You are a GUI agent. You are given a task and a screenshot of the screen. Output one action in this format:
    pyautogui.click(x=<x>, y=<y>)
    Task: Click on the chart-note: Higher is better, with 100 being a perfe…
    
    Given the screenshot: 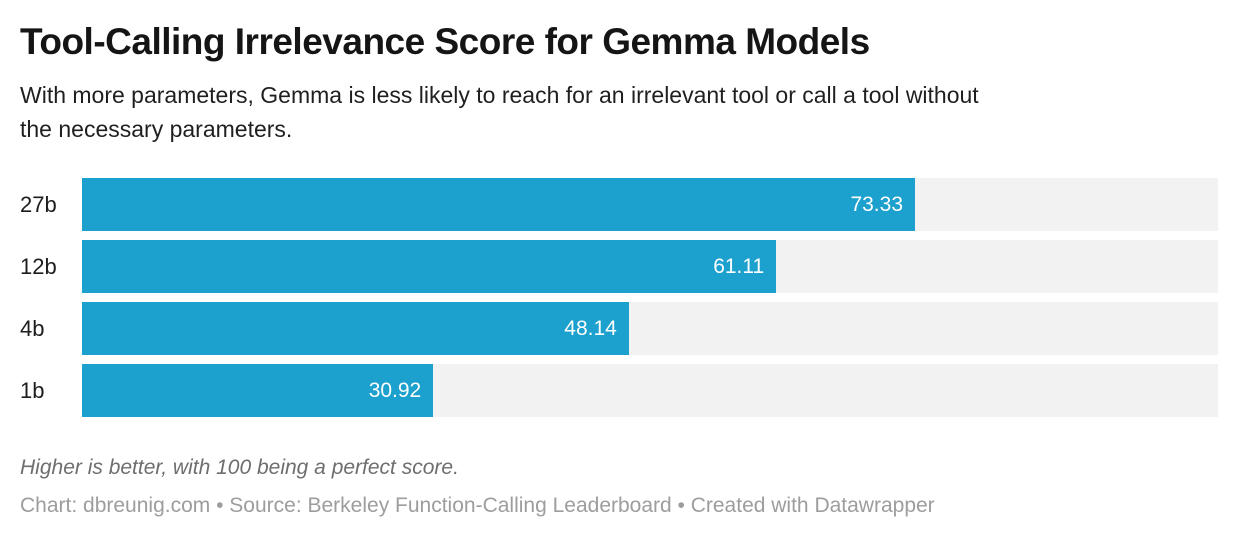 What is the action you would take?
    pyautogui.click(x=239, y=467)
    